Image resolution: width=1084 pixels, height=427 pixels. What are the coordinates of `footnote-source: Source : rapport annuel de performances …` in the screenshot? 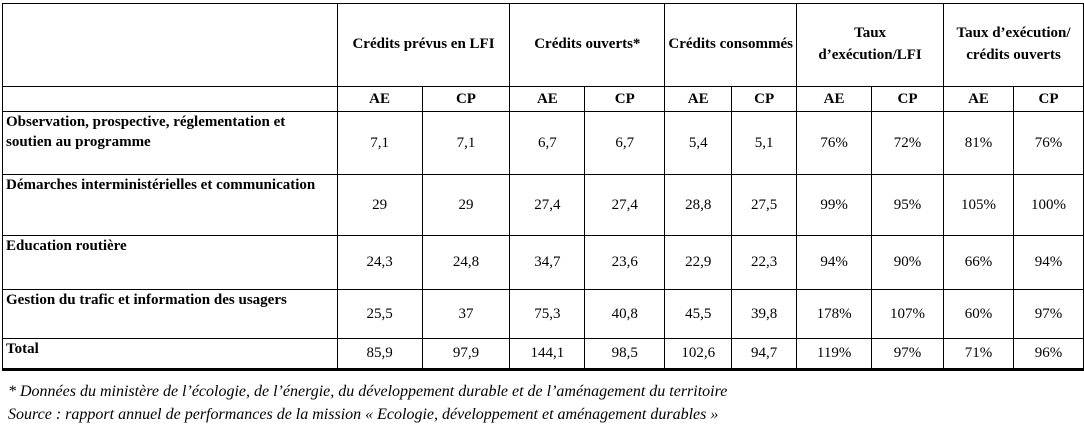 It's located at (363, 414).